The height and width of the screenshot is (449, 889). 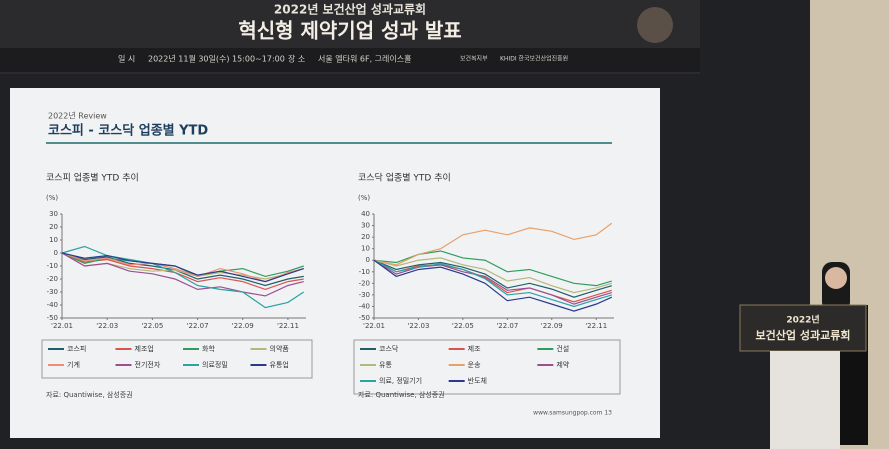 What do you see at coordinates (365, 214) in the screenshot?
I see `y-tick-label: 40` at bounding box center [365, 214].